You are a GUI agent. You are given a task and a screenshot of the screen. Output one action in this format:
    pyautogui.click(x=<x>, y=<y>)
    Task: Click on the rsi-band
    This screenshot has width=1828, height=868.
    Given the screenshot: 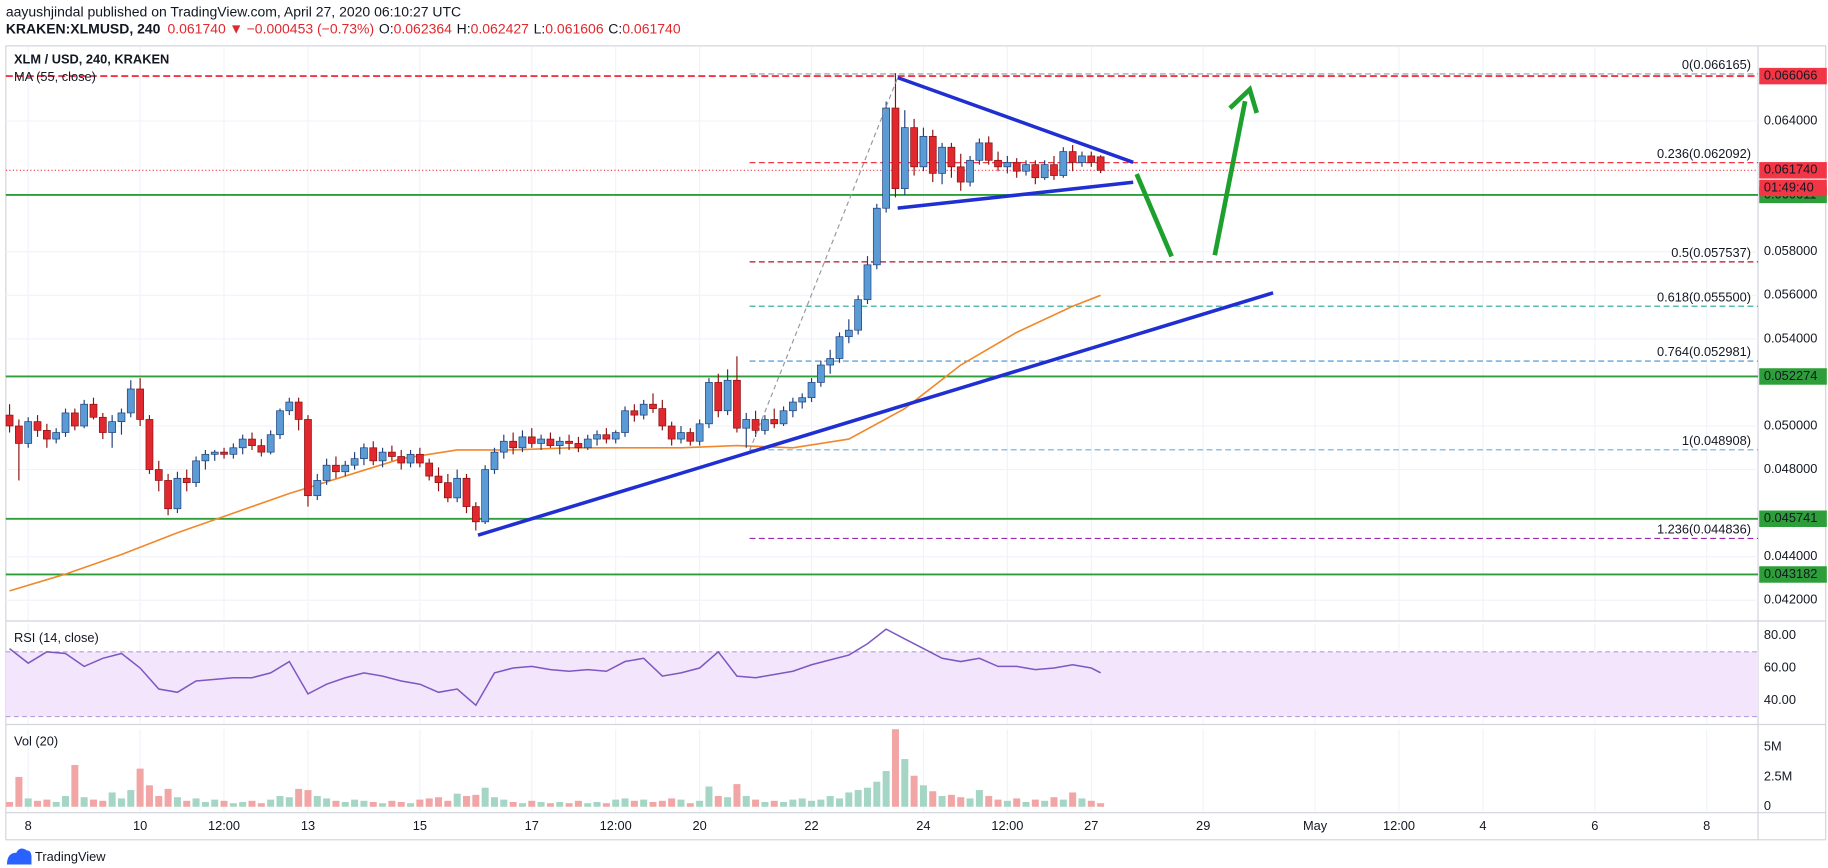 What is the action you would take?
    pyautogui.click(x=882, y=684)
    